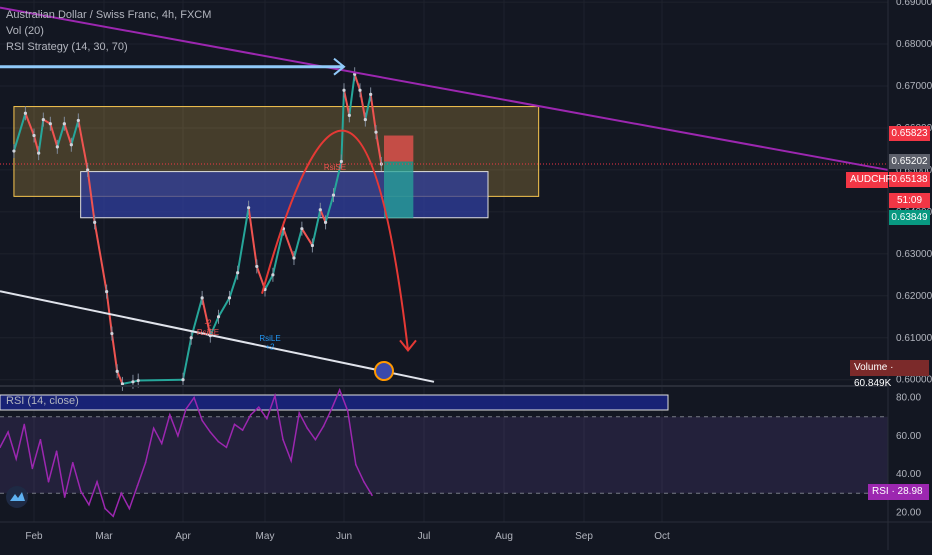 The width and height of the screenshot is (932, 555). What do you see at coordinates (908, 512) in the screenshot?
I see `rsi-tick-label-3: 20.00` at bounding box center [908, 512].